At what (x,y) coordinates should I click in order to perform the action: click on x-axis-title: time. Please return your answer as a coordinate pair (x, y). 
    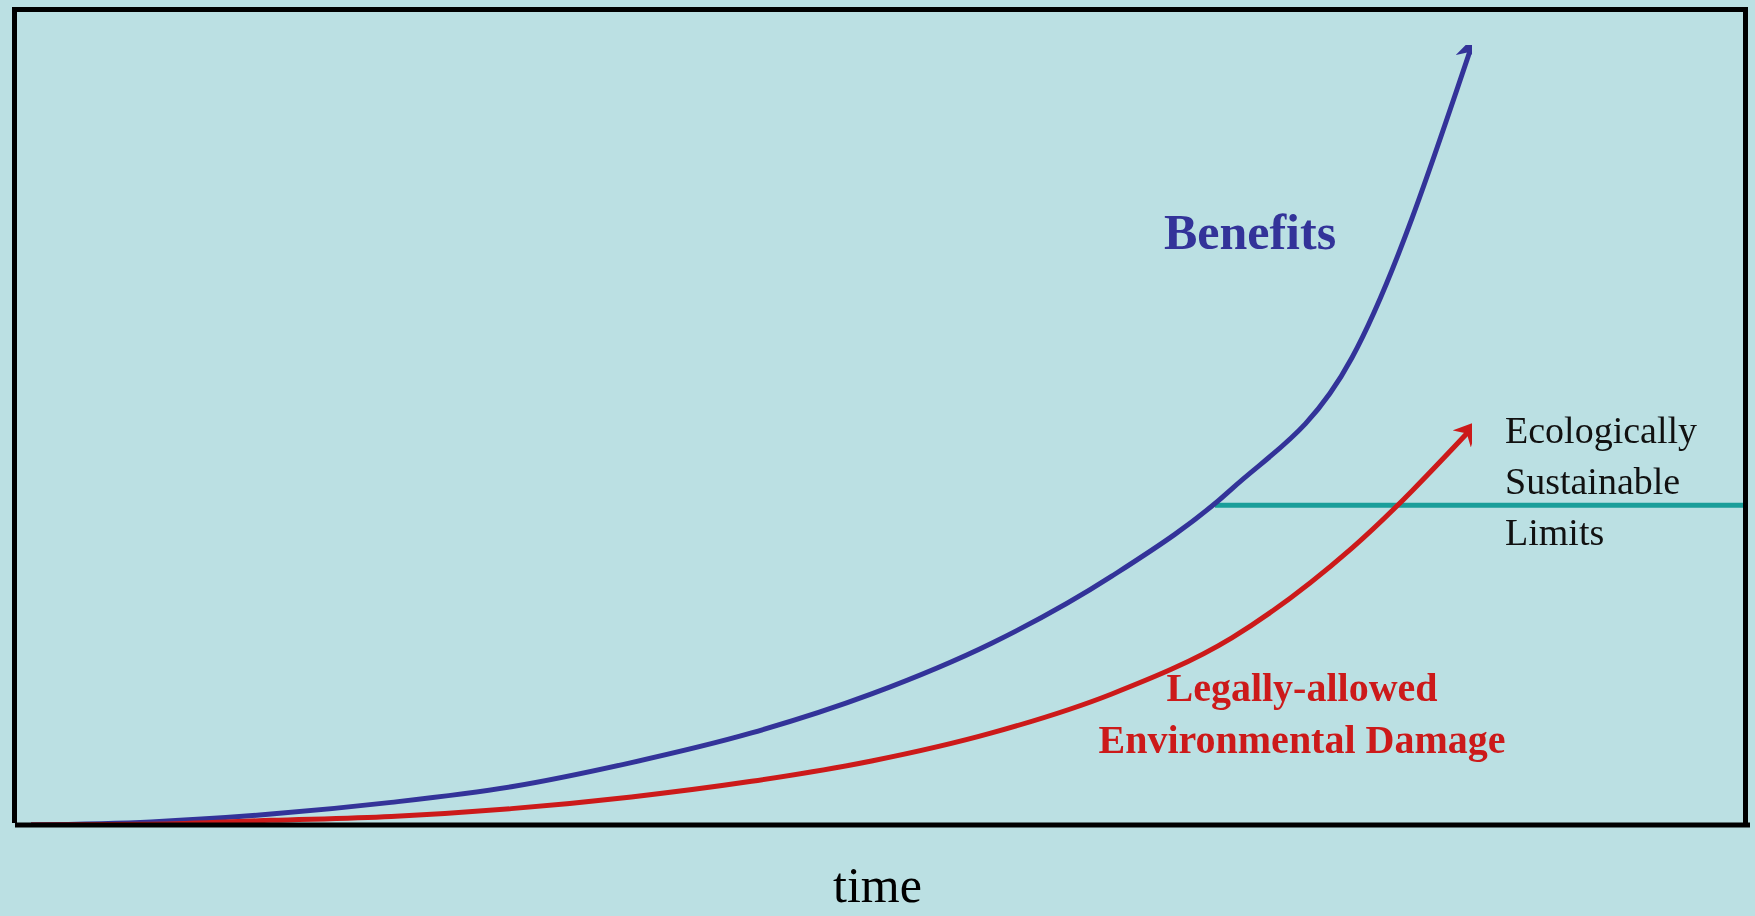
    Looking at the image, I should click on (877, 885).